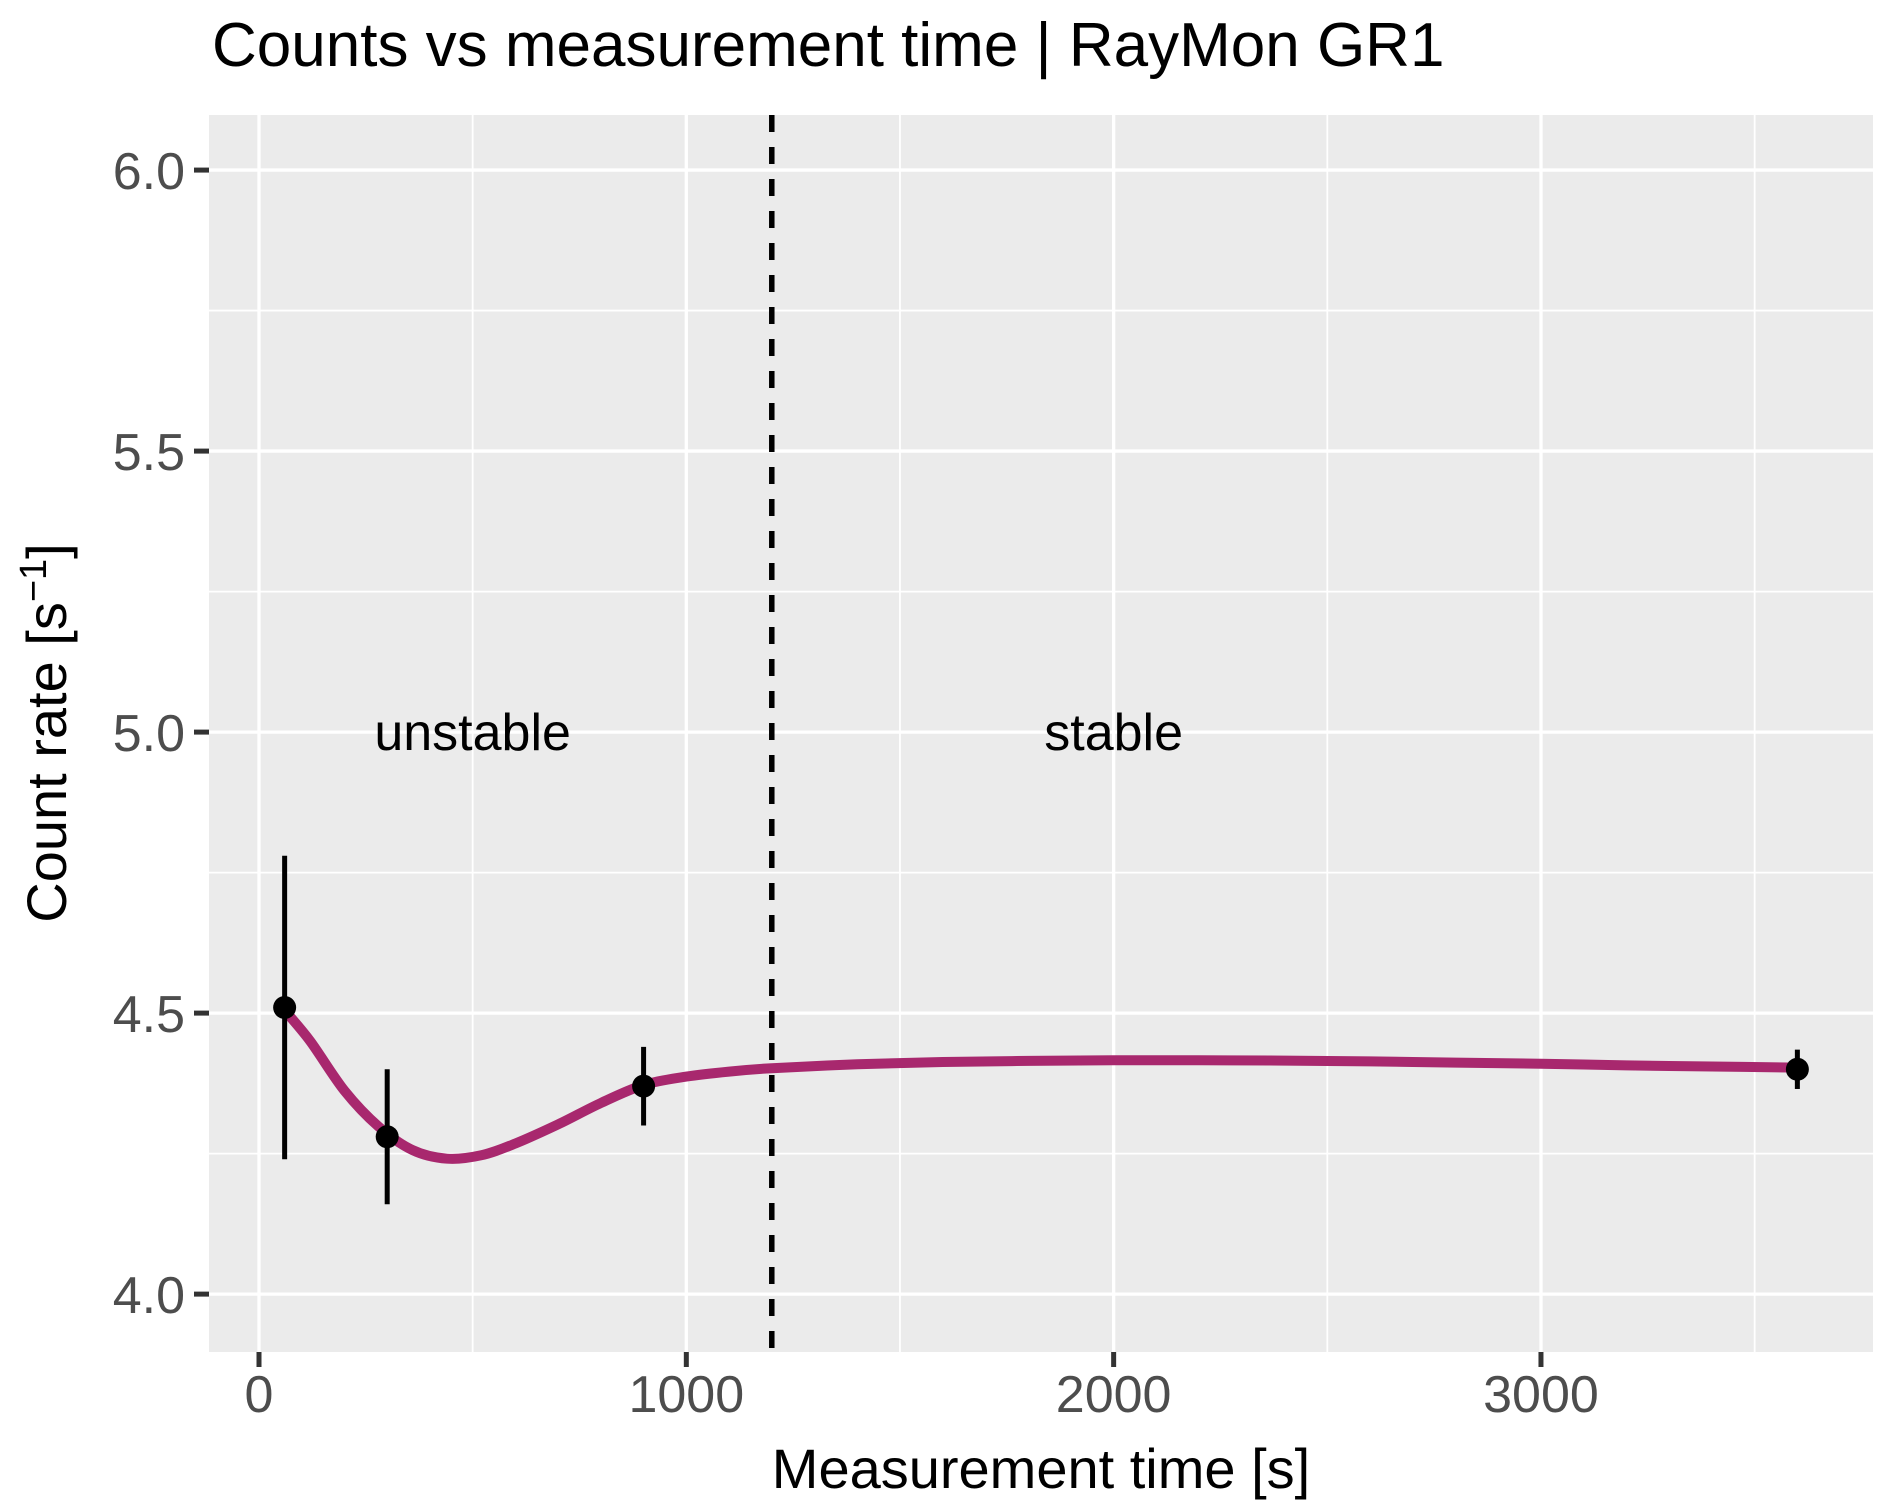 The image size is (1892, 1510). What do you see at coordinates (149, 1015) in the screenshot?
I see `y-tick-label: 4.5` at bounding box center [149, 1015].